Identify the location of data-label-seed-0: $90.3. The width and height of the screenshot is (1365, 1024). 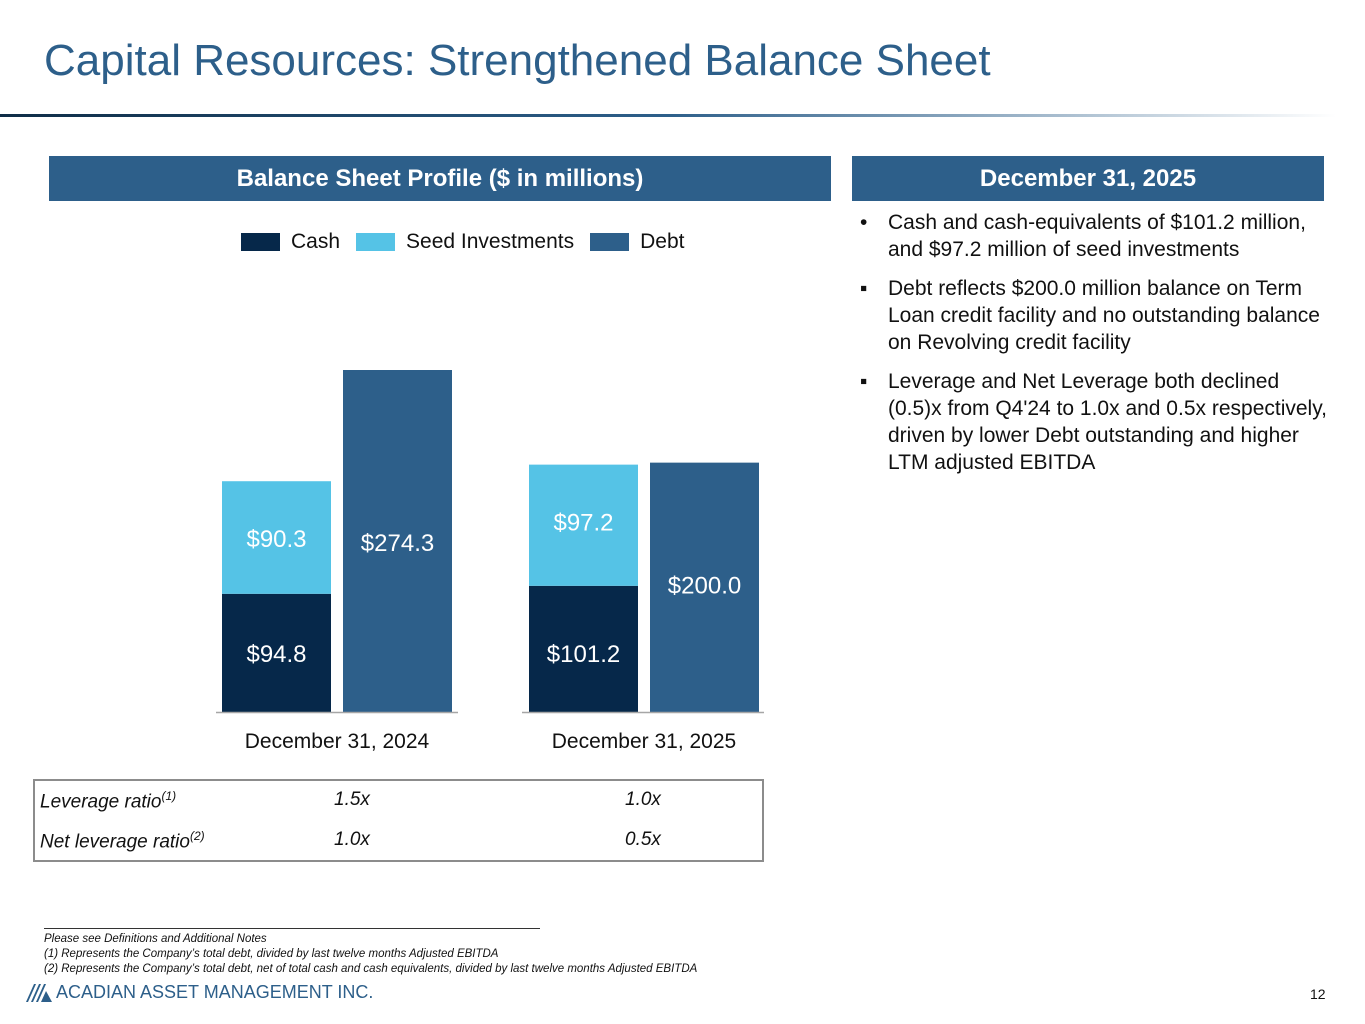
(276, 539).